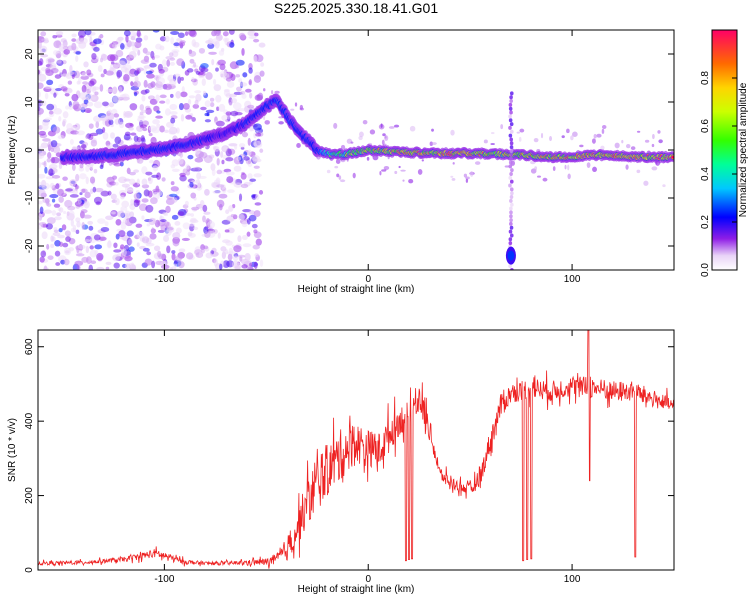 The image size is (750, 600). I want to click on colorbar-tick-label: 0.6, so click(705, 126).